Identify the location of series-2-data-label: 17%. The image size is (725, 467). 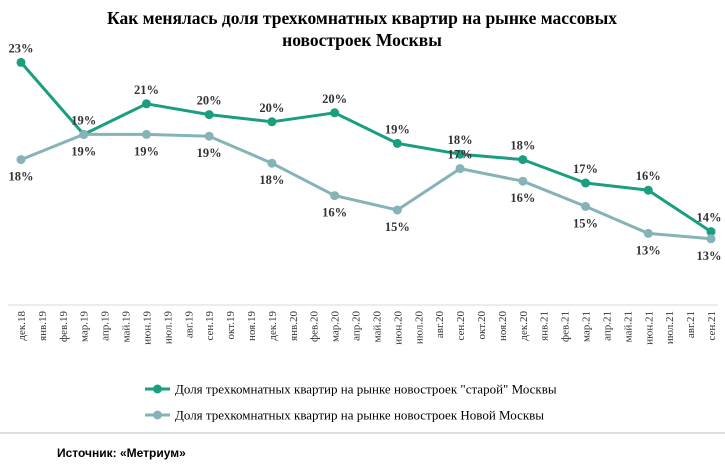
(460, 155).